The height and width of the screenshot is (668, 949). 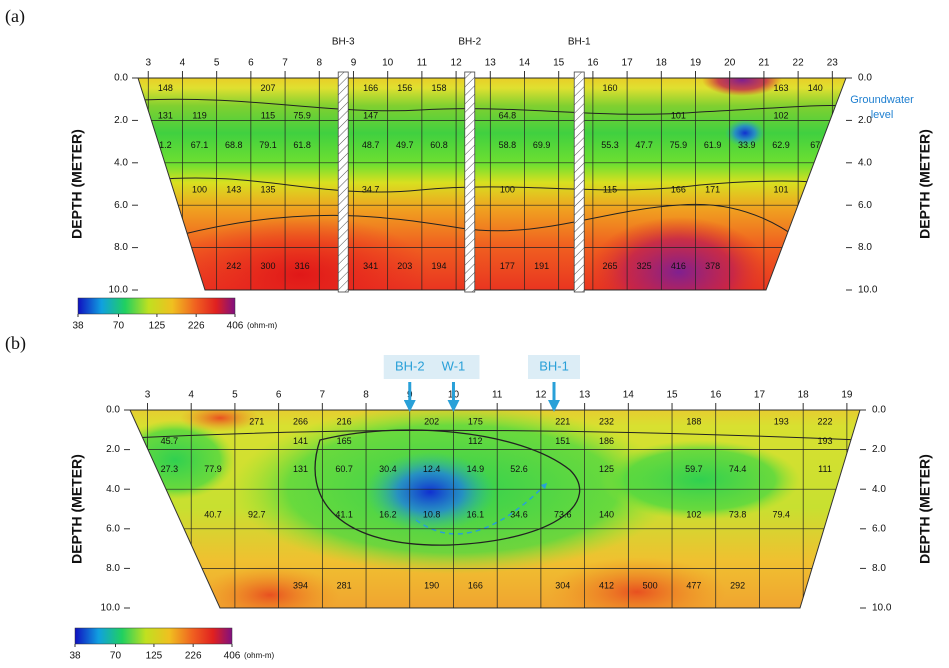 What do you see at coordinates (268, 145) in the screenshot?
I see `cell-value: 79.1` at bounding box center [268, 145].